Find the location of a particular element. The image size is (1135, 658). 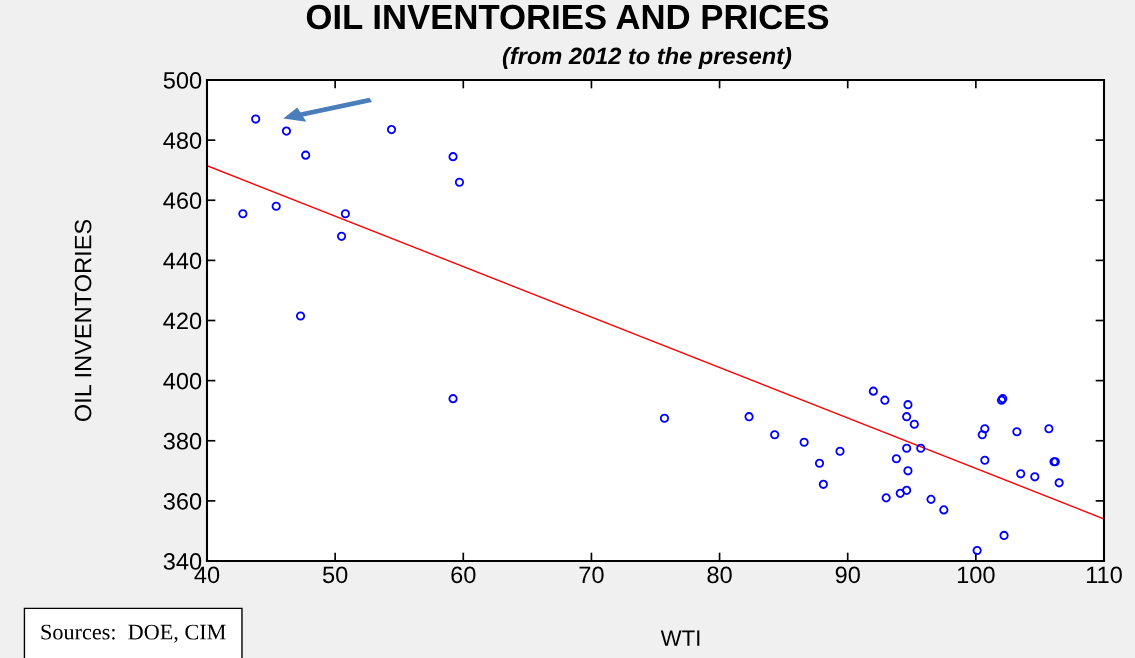

y-tick-label: 500 is located at coordinates (182, 80).